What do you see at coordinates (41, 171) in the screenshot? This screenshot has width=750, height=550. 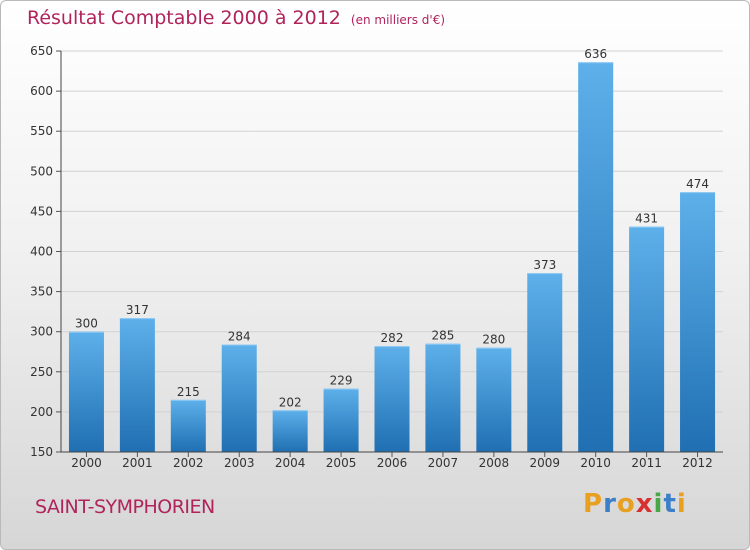 I see `y-tick-label: 500` at bounding box center [41, 171].